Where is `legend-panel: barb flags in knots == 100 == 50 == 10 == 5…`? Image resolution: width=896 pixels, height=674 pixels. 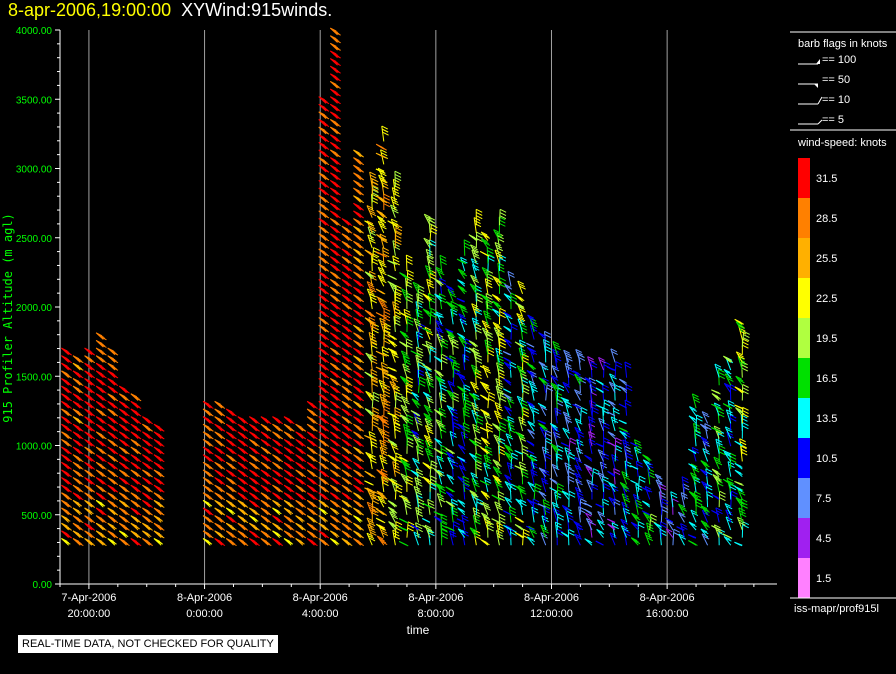
legend-panel: barb flags in knots == 100 == 50 == 10 == 5… is located at coordinates (843, 323).